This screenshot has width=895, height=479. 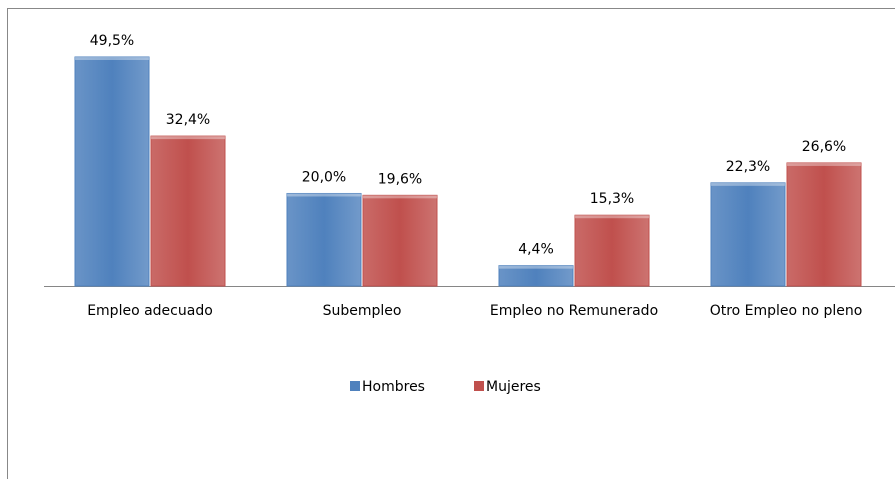 I want to click on data-label: 15,3%, so click(x=612, y=199).